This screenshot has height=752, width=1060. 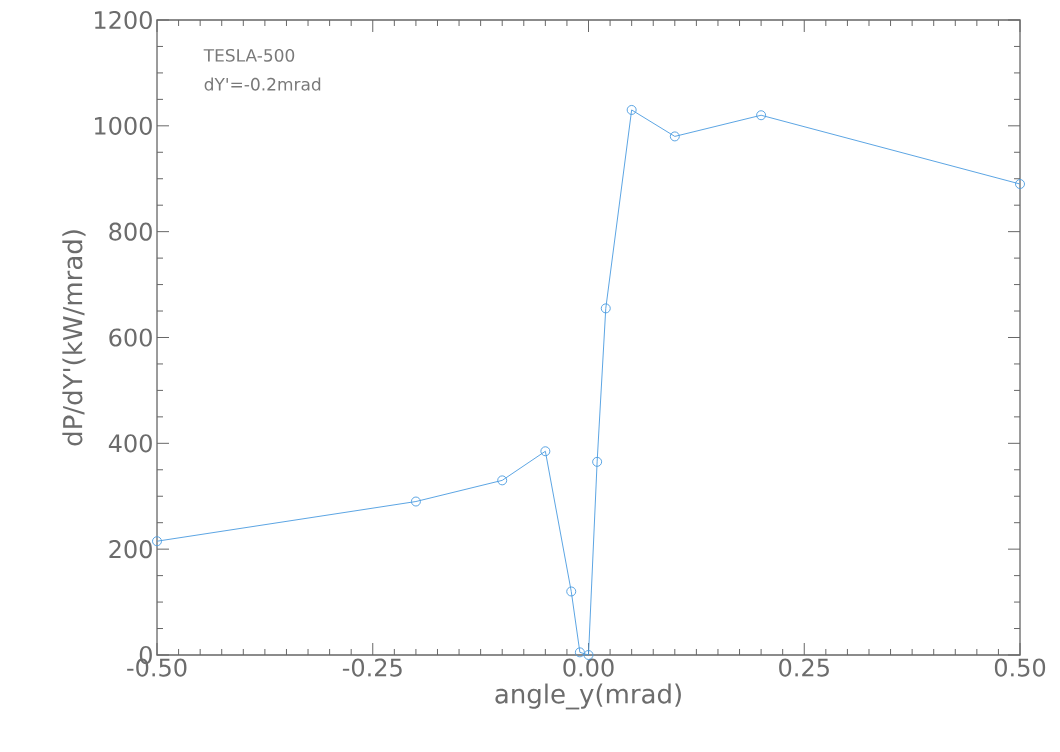 I want to click on x-tick-label: 0.25, so click(x=804, y=667).